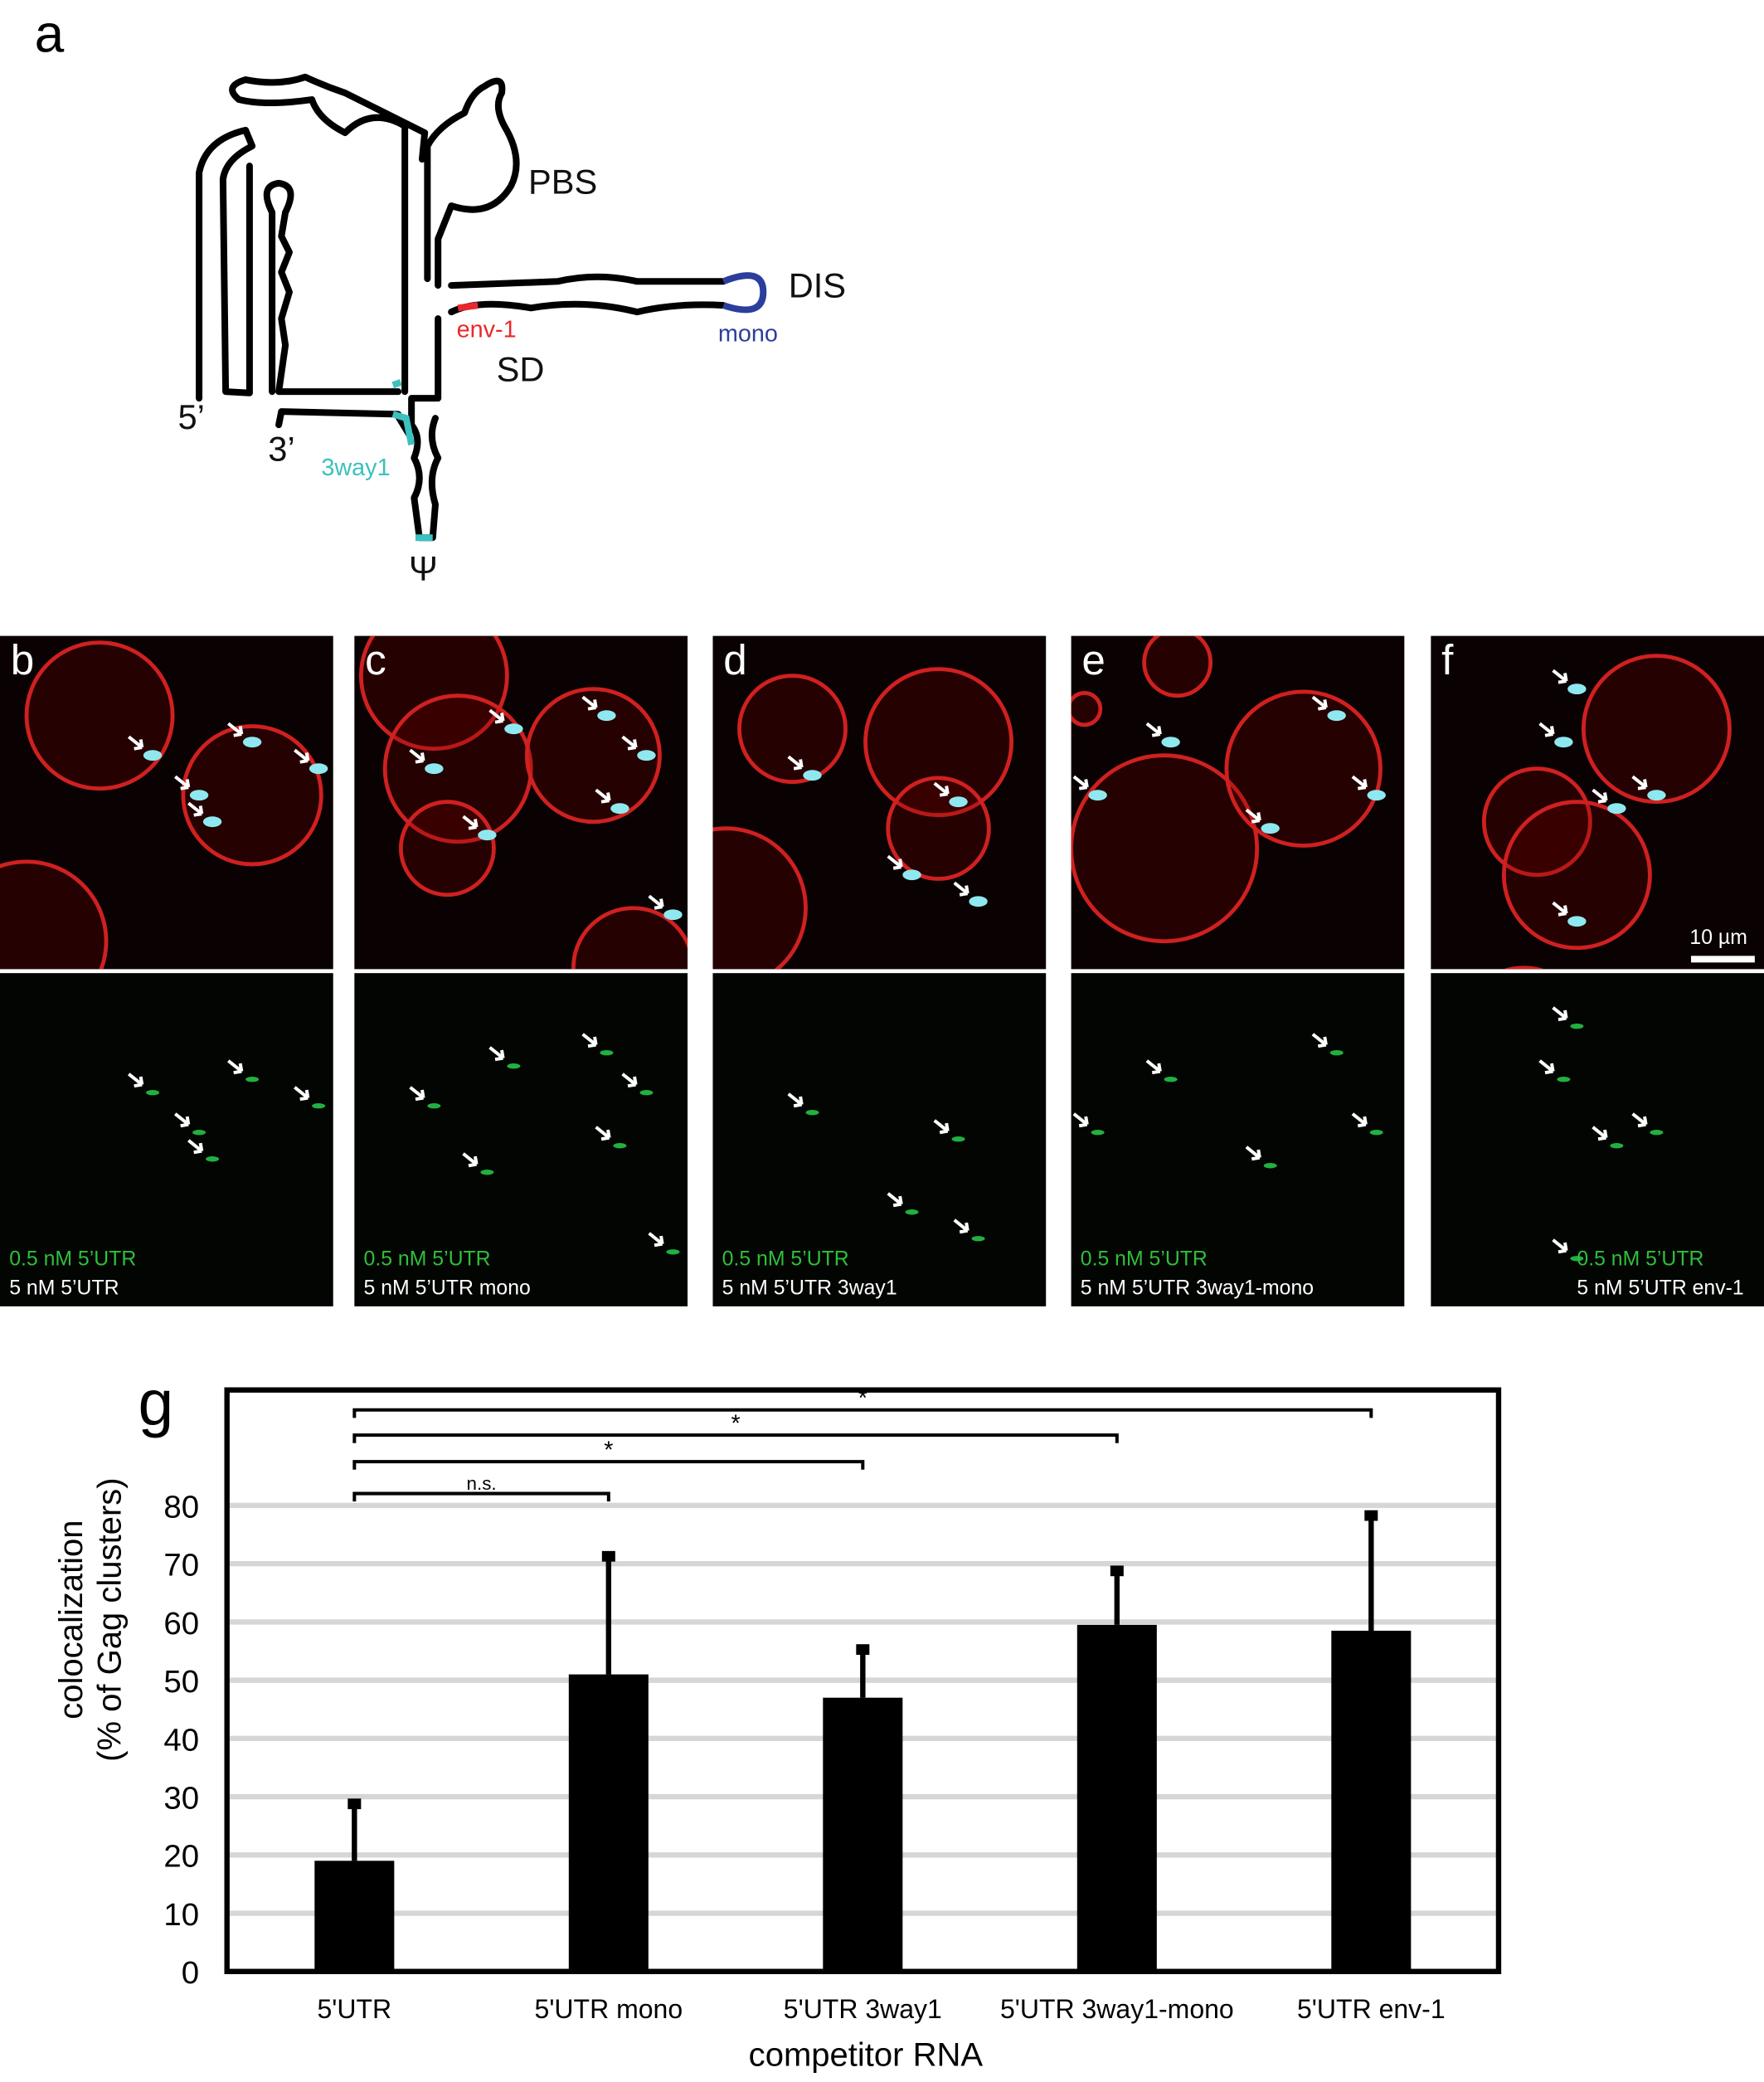  What do you see at coordinates (191, 1973) in the screenshot?
I see `y-tick-label: 0` at bounding box center [191, 1973].